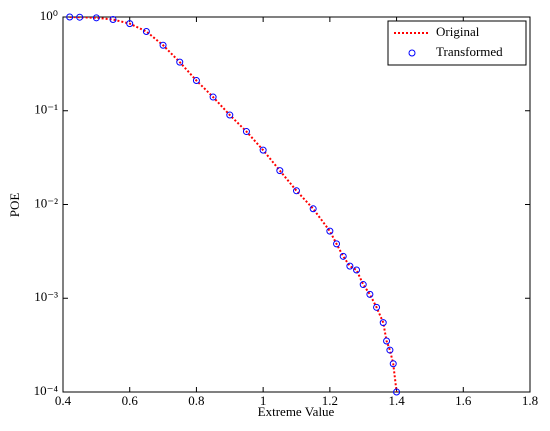  What do you see at coordinates (49, 15) in the screenshot?
I see `y-tick-label: 10⁰` at bounding box center [49, 15].